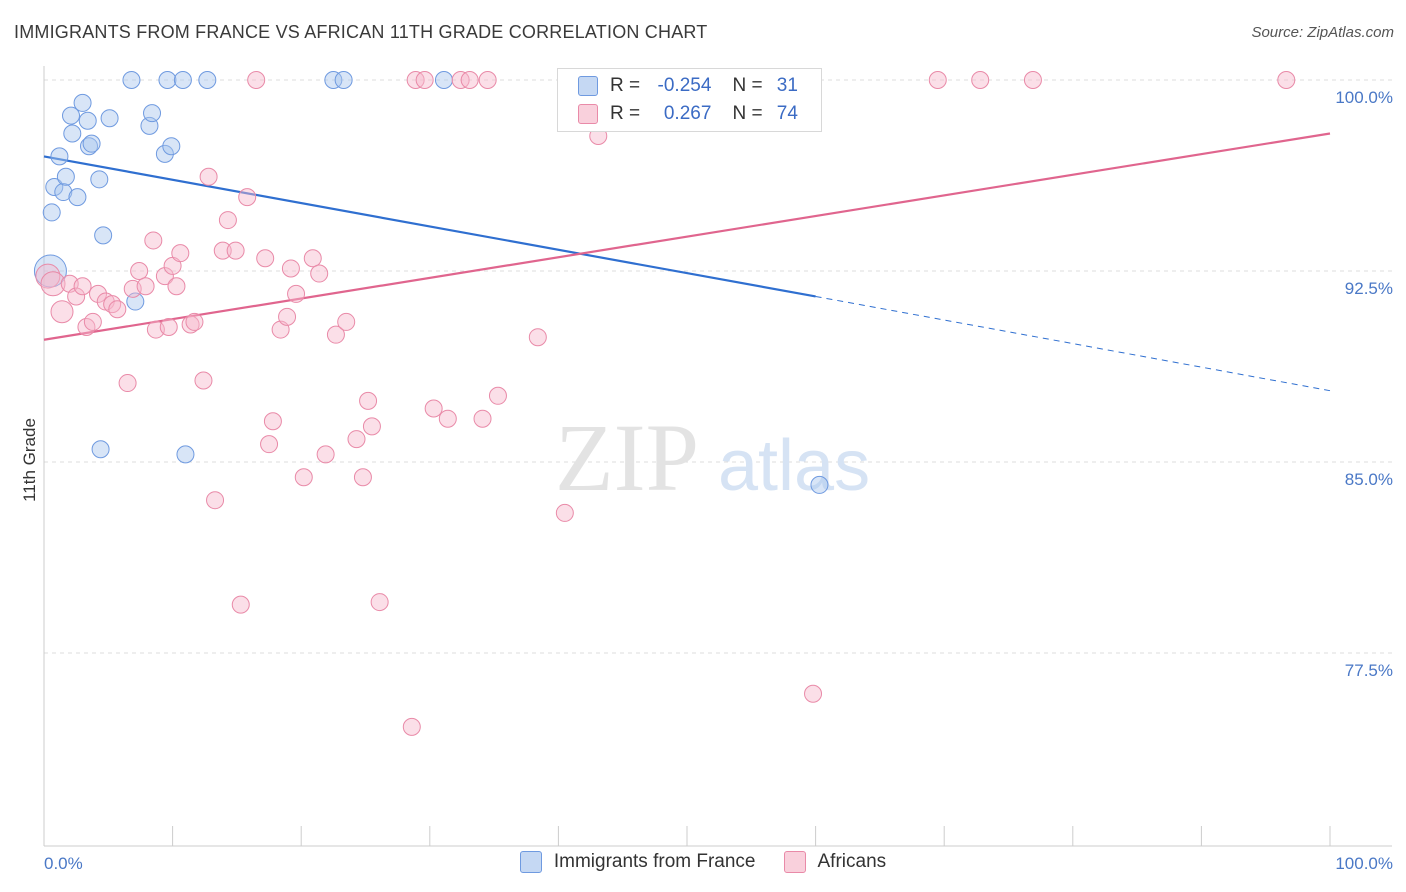 The width and height of the screenshot is (1406, 892). I want to click on legend-label-africans: Africans, so click(852, 861).